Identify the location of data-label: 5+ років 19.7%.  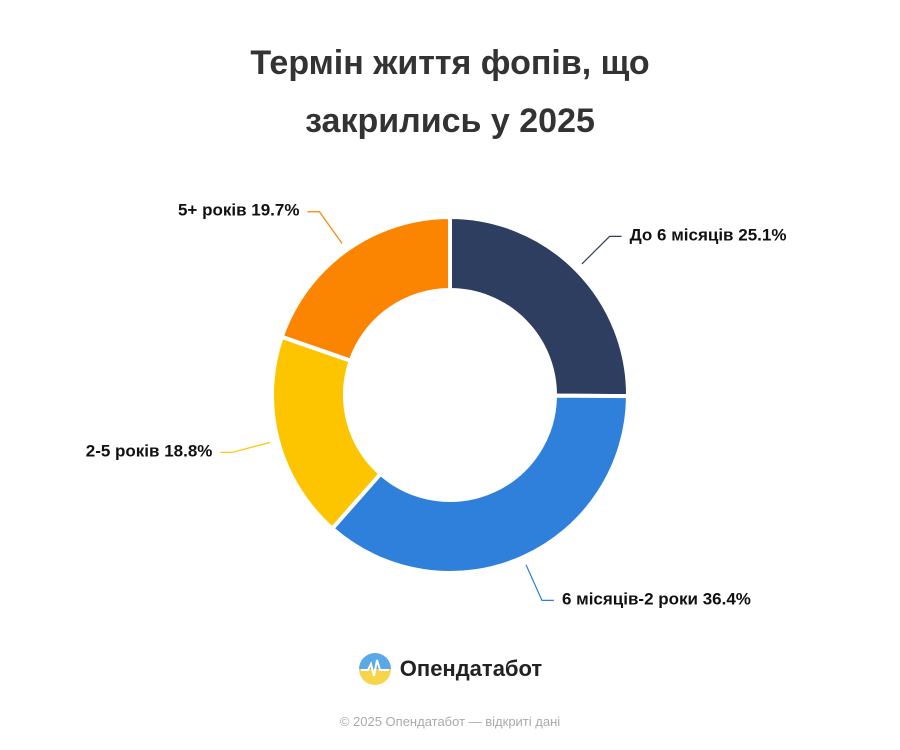
(239, 210).